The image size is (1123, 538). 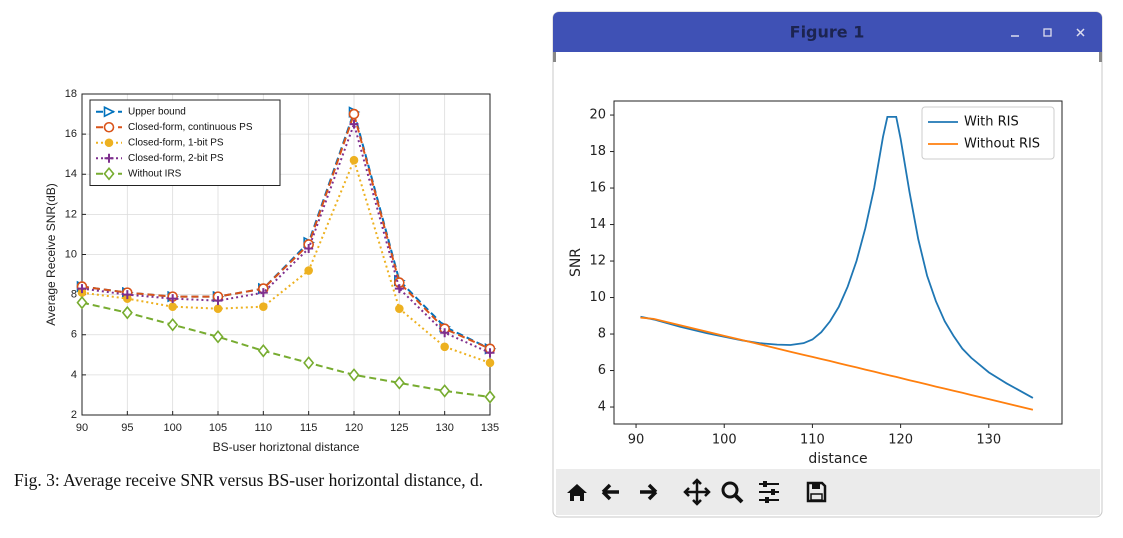 What do you see at coordinates (490, 428) in the screenshot?
I see `x-tick-label: 135` at bounding box center [490, 428].